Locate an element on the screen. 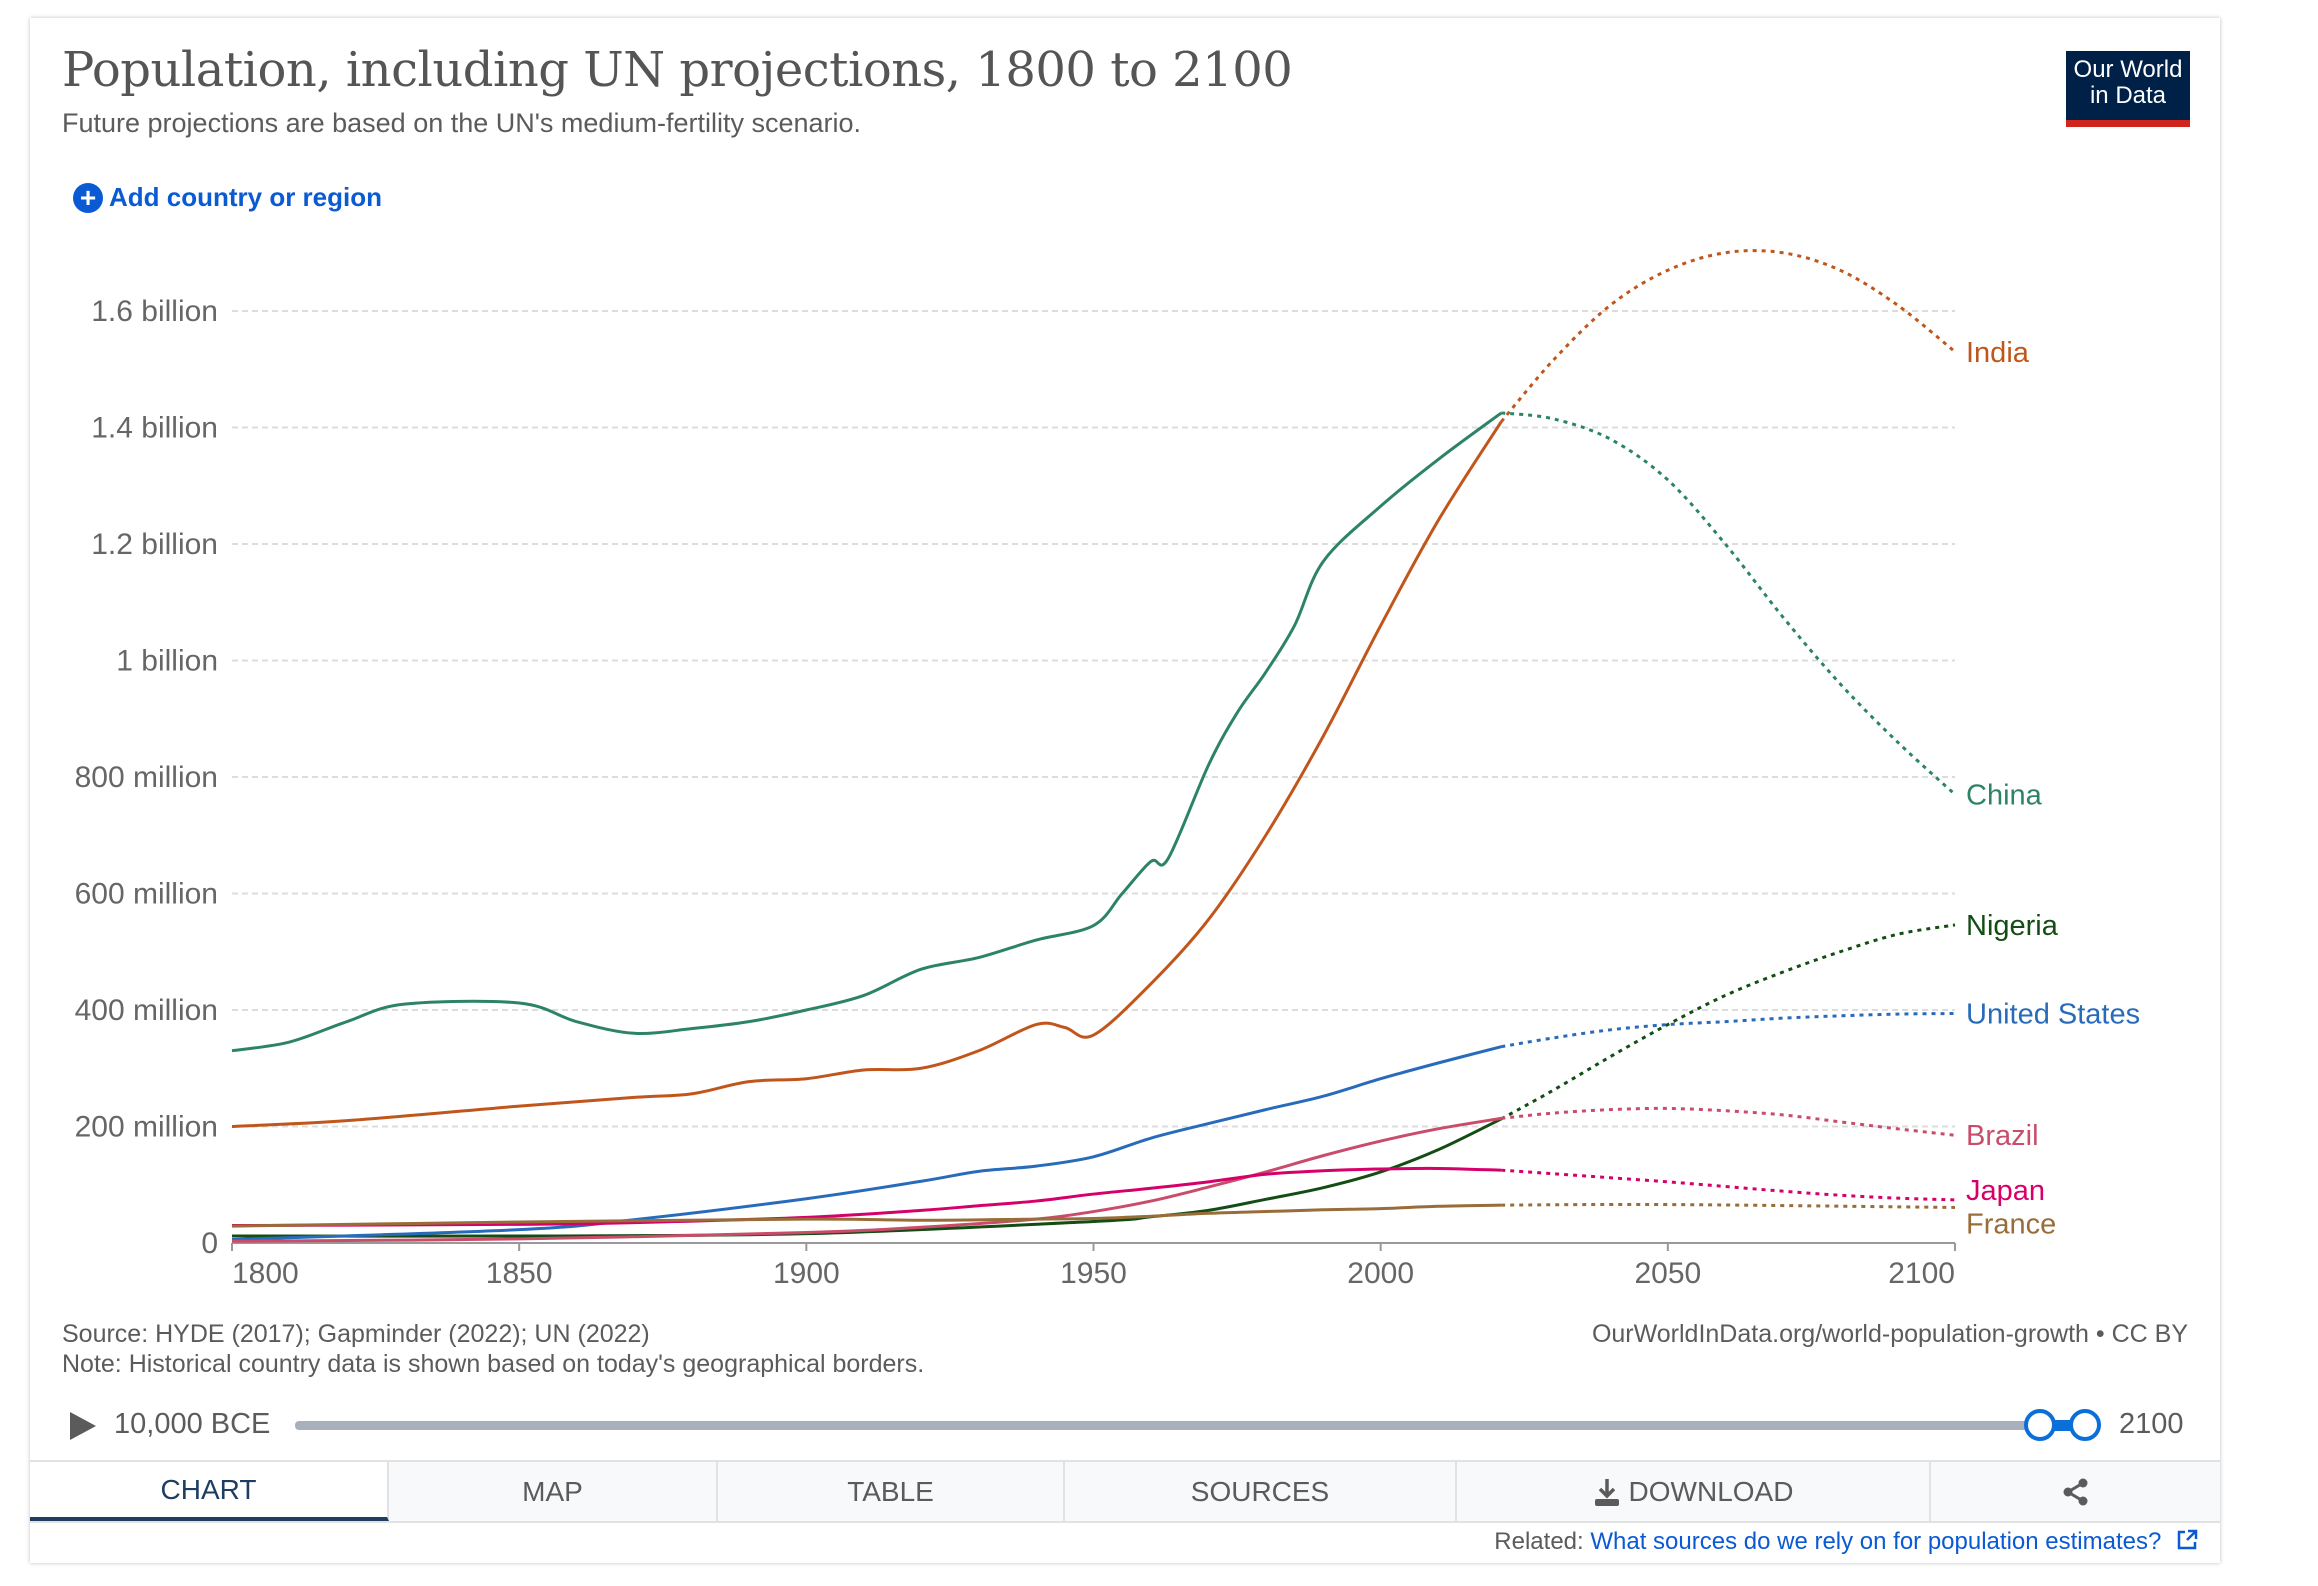 Image resolution: width=2318 pixels, height=1586 pixels. add-country-label: Add country or region is located at coordinates (245, 197).